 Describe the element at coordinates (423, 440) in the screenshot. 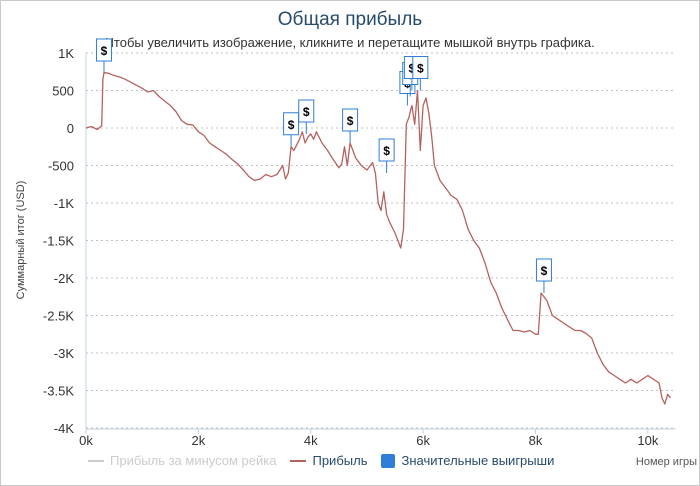

I see `x-tick-label: 6k` at that location.